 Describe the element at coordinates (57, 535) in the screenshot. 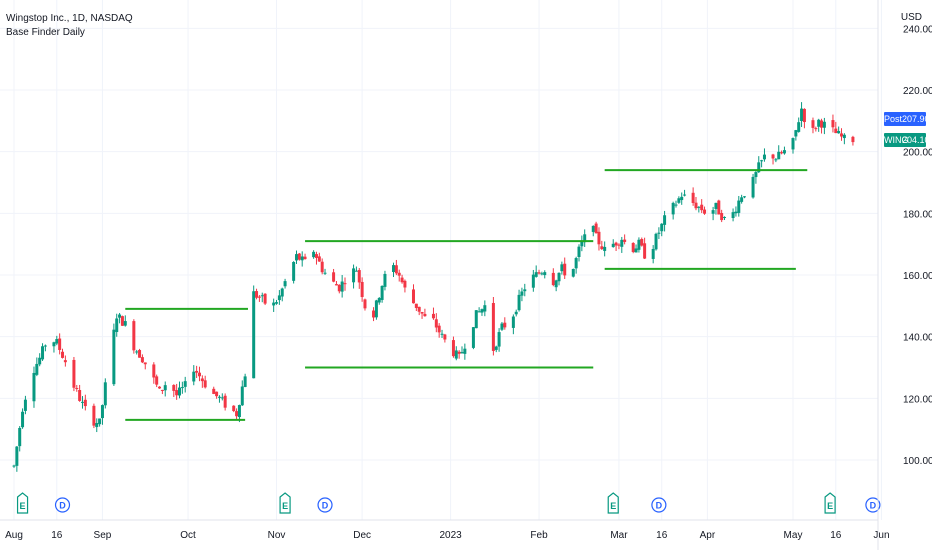

I see `x-tick-label: 16` at that location.